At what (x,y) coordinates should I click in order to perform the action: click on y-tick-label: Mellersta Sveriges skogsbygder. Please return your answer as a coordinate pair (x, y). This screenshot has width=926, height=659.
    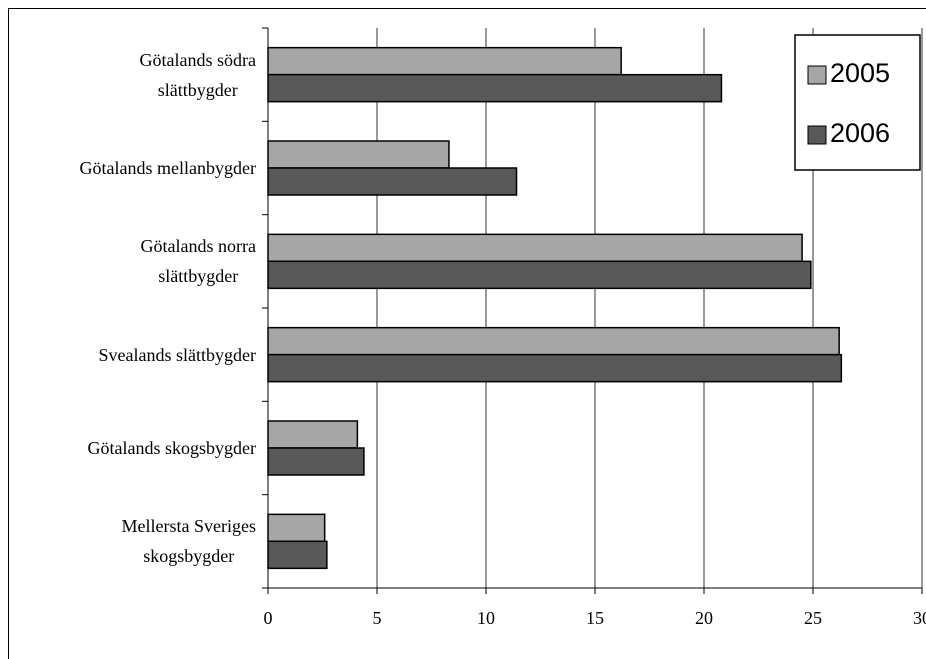
    Looking at the image, I should click on (188, 541).